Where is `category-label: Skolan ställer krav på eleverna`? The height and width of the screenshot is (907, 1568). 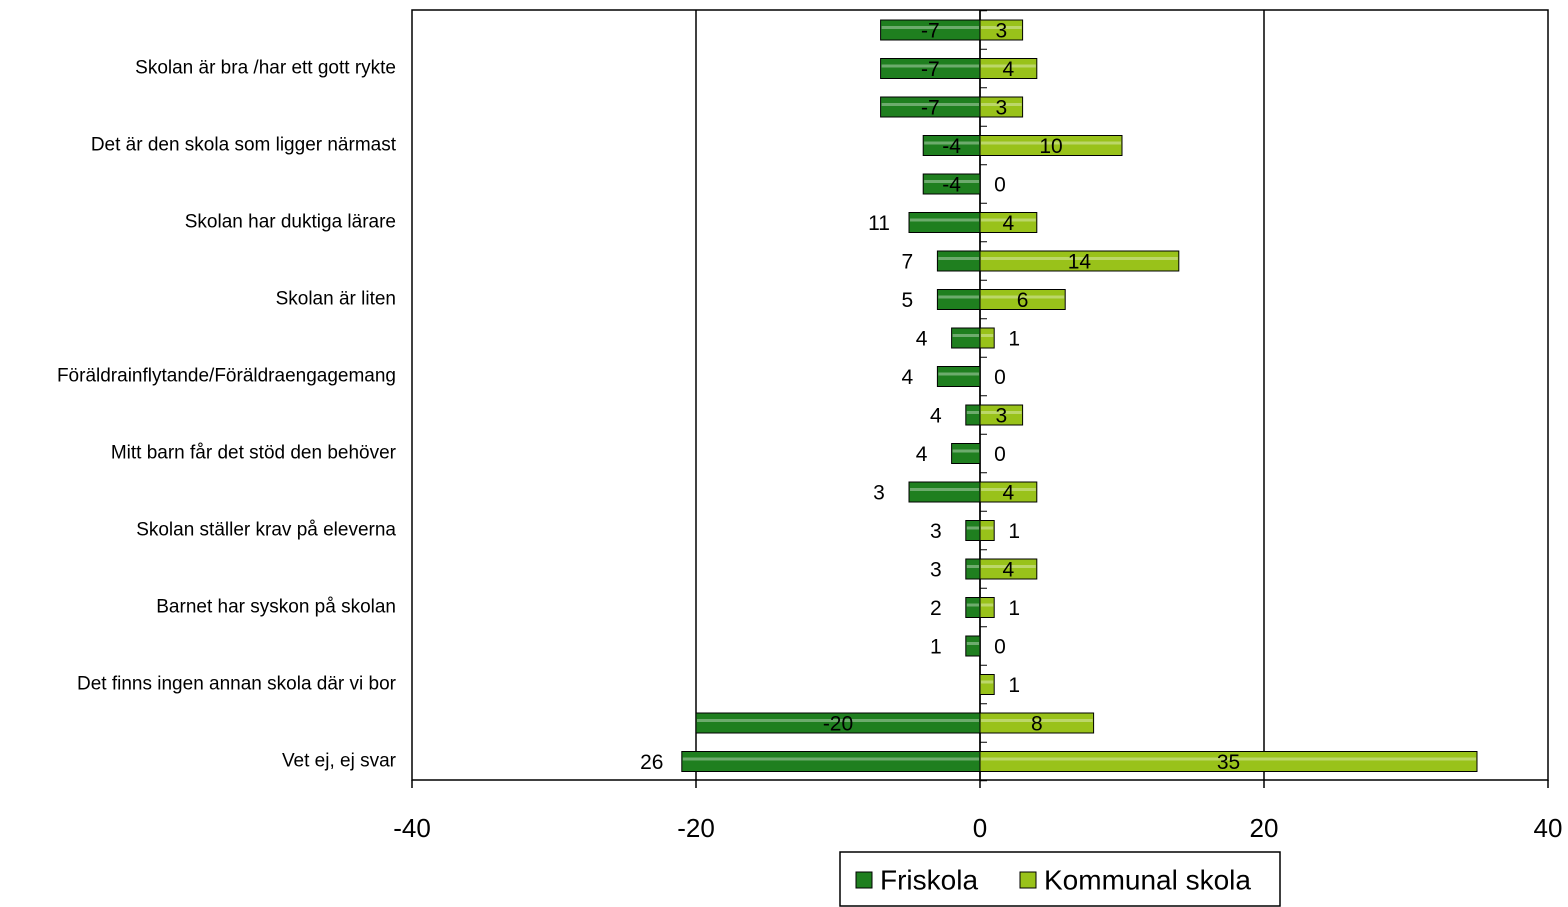 category-label: Skolan ställer krav på eleverna is located at coordinates (266, 530).